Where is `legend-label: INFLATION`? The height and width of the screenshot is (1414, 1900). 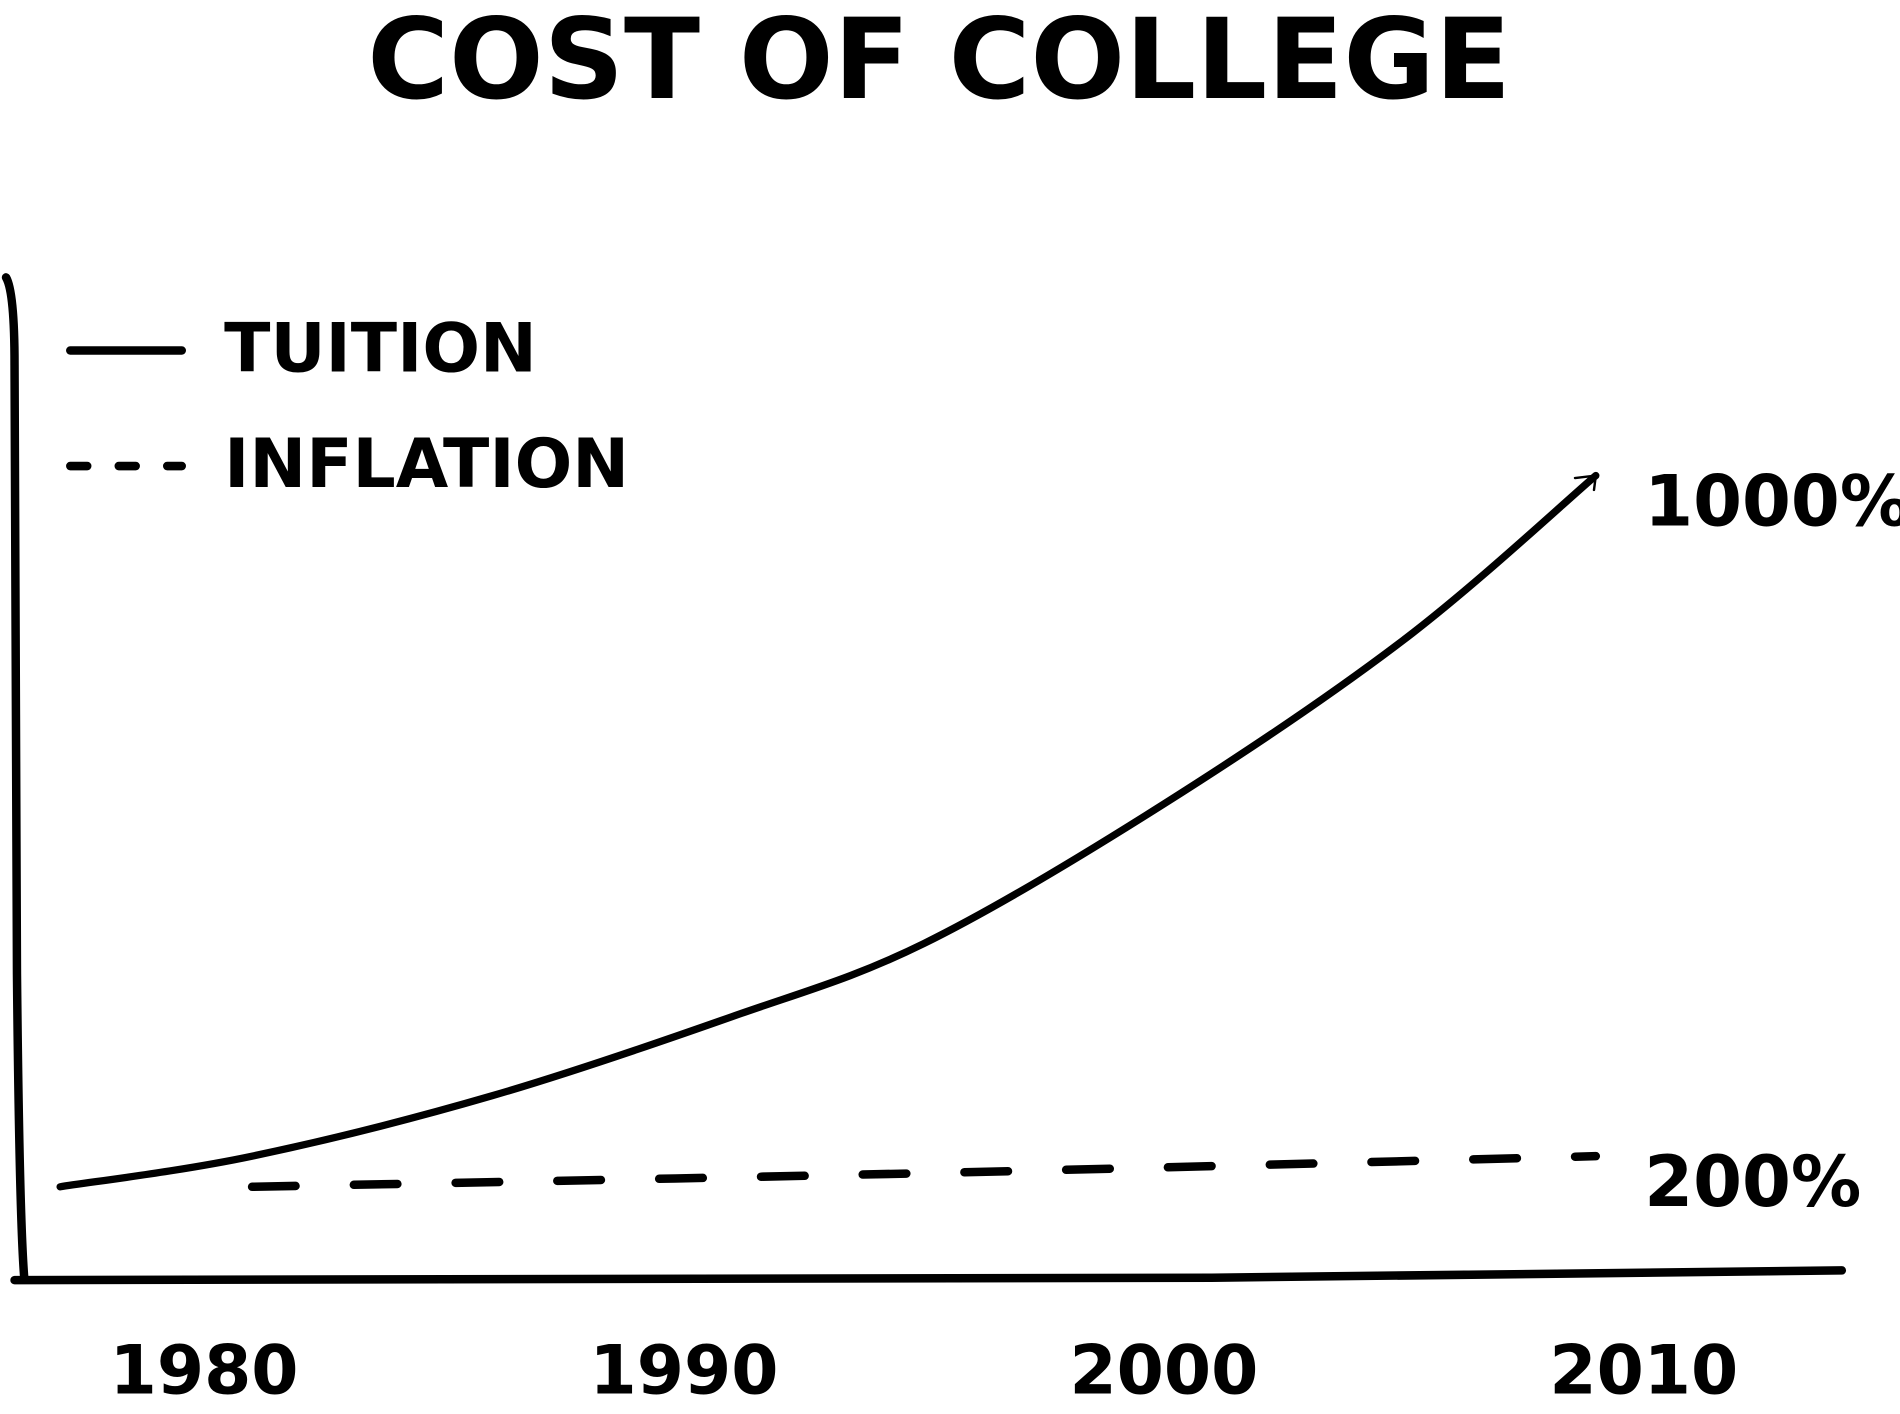 legend-label: INFLATION is located at coordinates (426, 464).